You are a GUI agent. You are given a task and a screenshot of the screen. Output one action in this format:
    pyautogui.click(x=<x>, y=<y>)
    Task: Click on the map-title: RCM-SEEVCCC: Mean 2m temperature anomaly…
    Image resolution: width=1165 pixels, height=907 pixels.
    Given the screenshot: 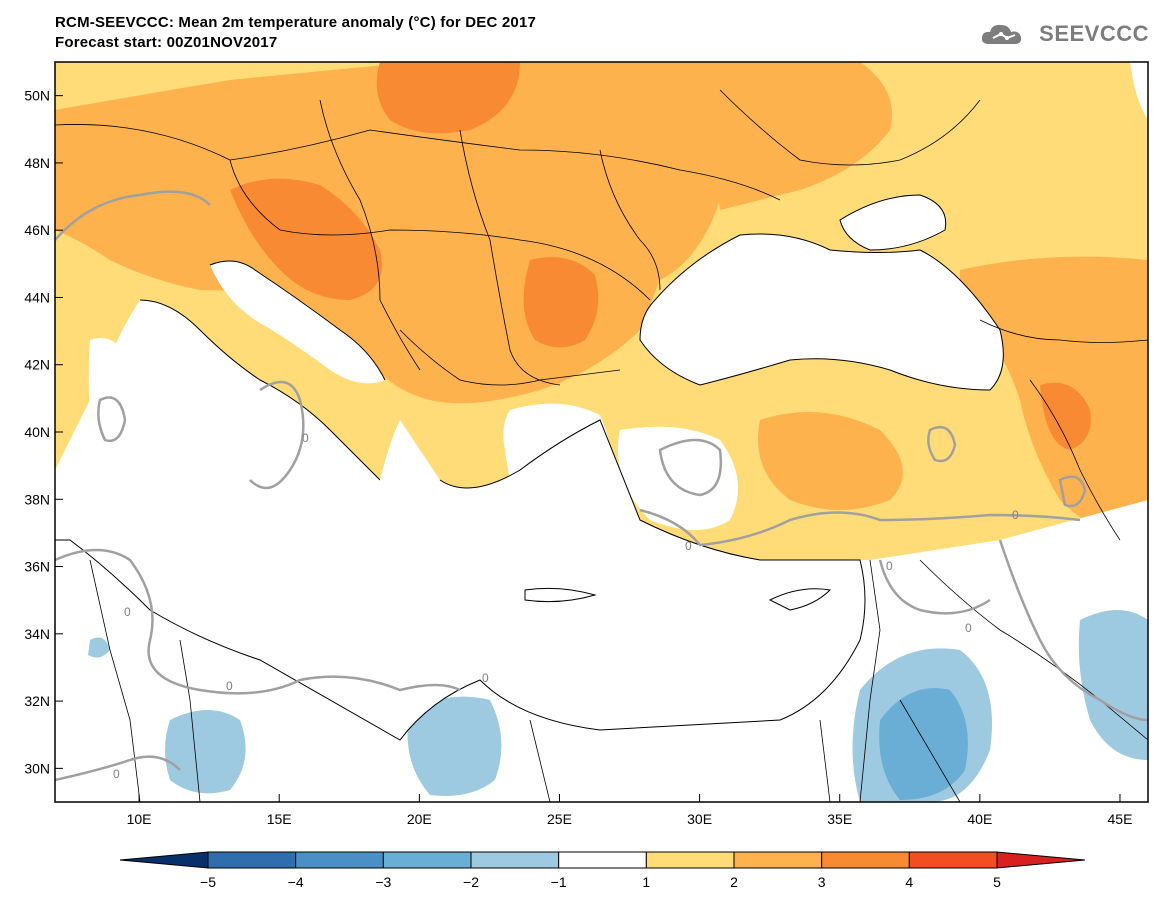 What is the action you would take?
    pyautogui.click(x=296, y=22)
    